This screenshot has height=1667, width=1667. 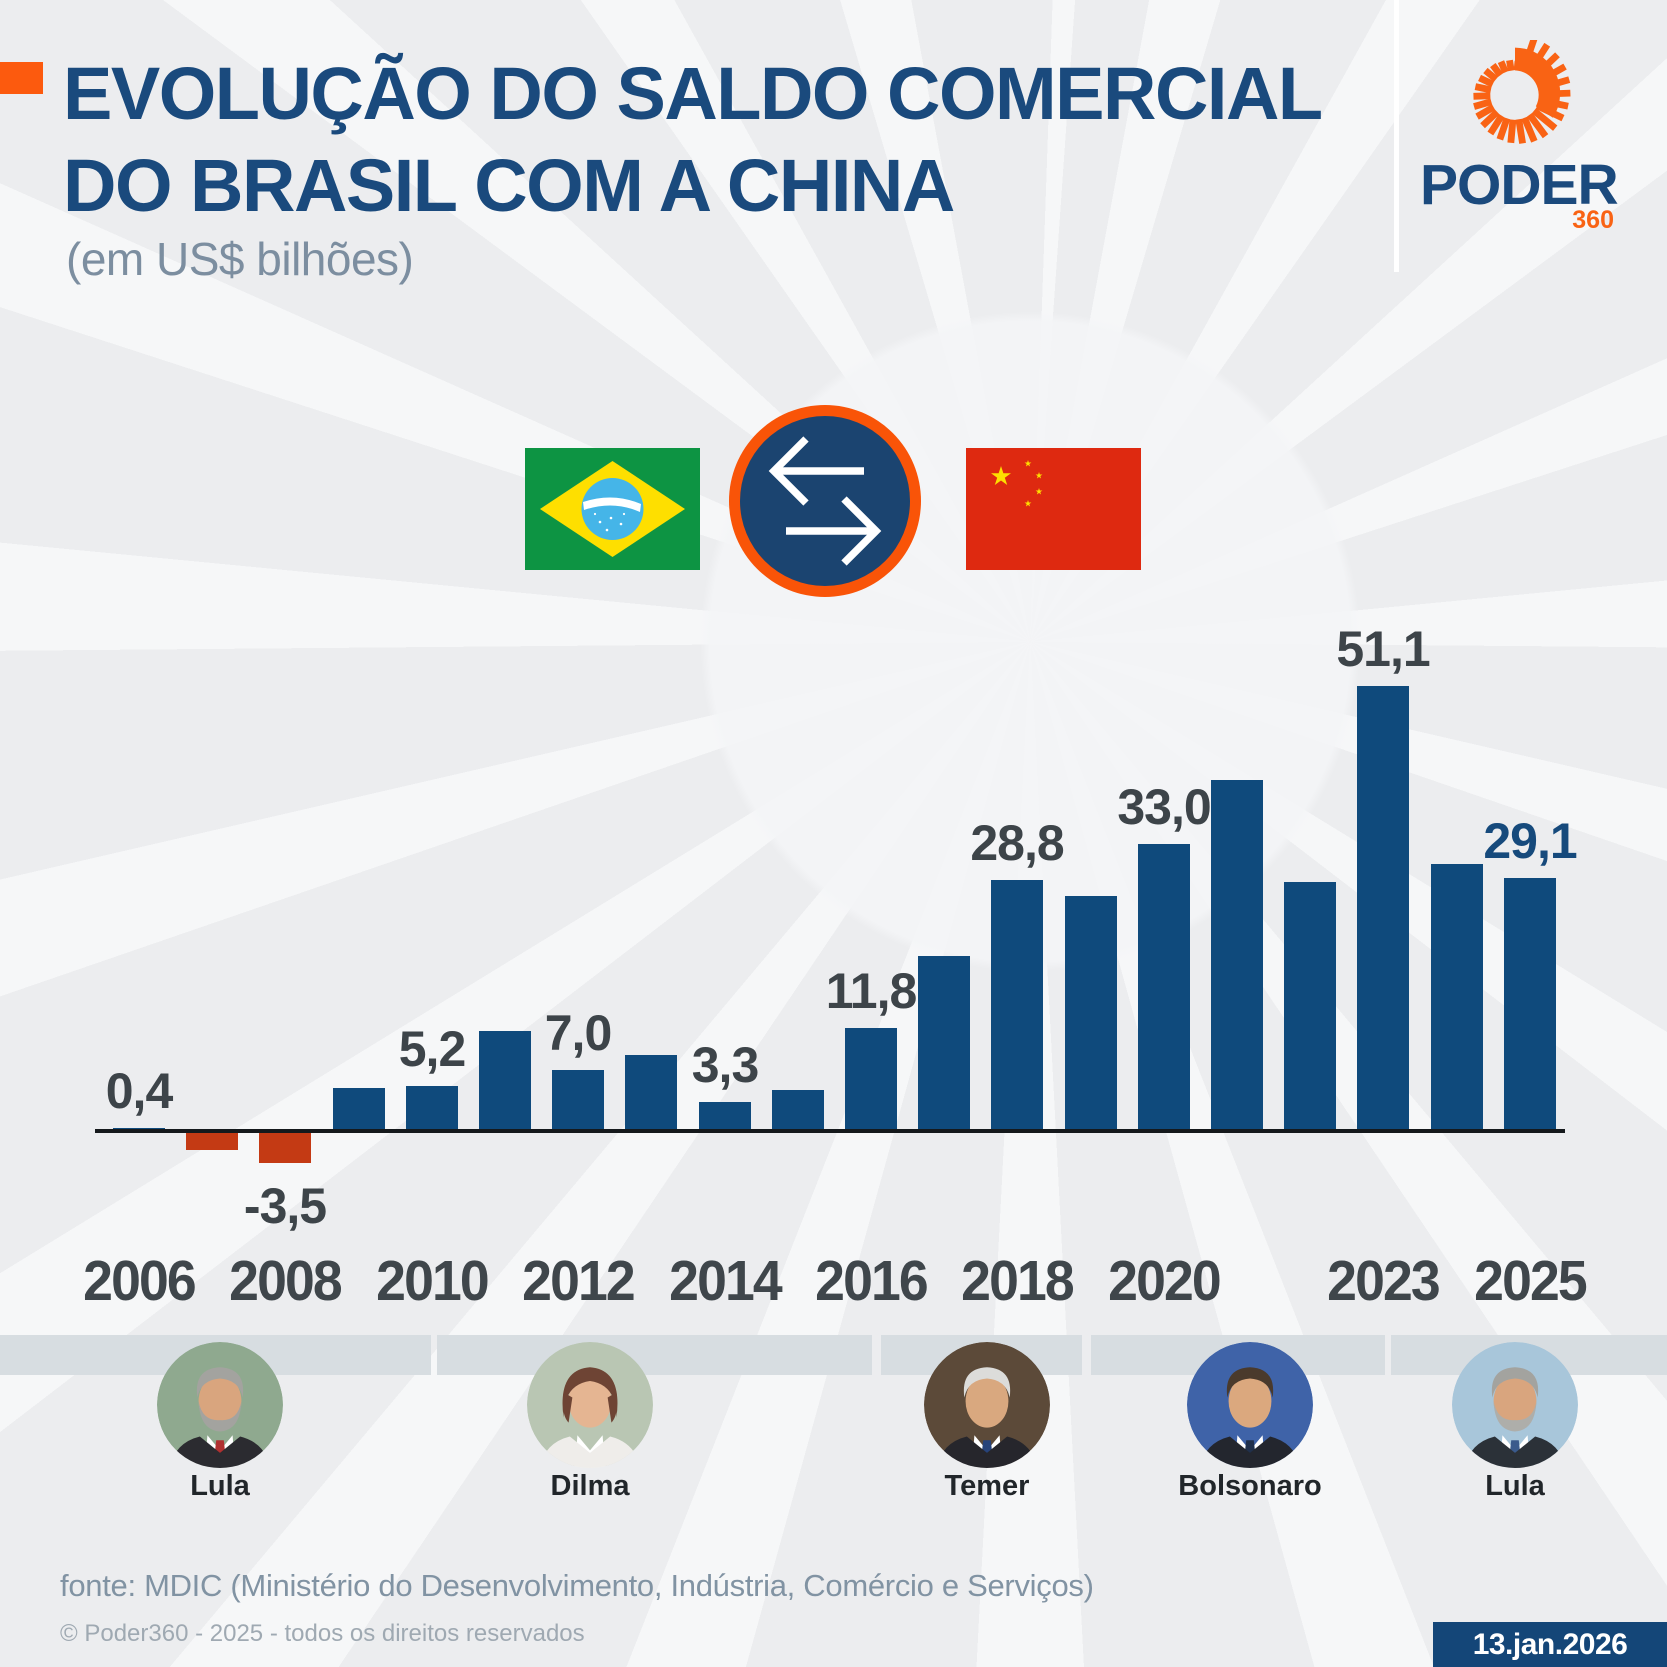 I want to click on x-tick-2016: 2016, so click(x=872, y=1281).